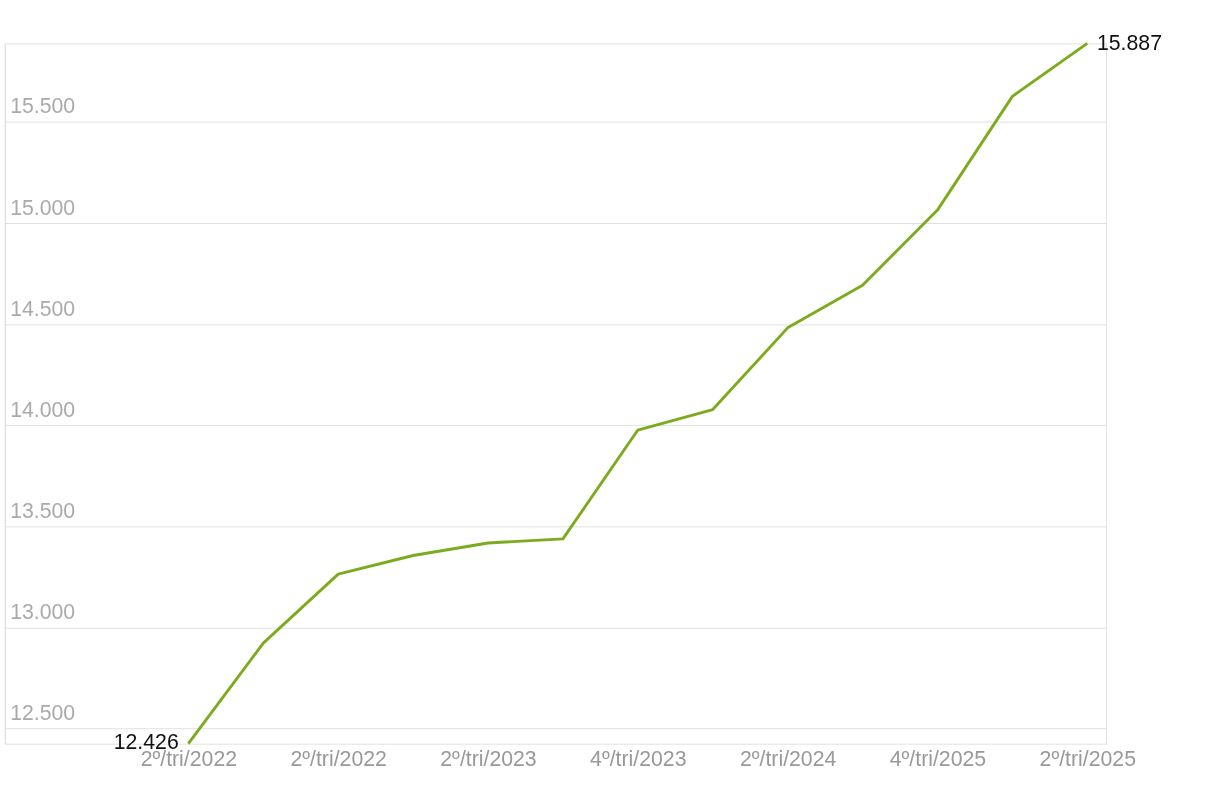 The width and height of the screenshot is (1220, 794). What do you see at coordinates (43, 409) in the screenshot?
I see `y-tick-label: 14.000` at bounding box center [43, 409].